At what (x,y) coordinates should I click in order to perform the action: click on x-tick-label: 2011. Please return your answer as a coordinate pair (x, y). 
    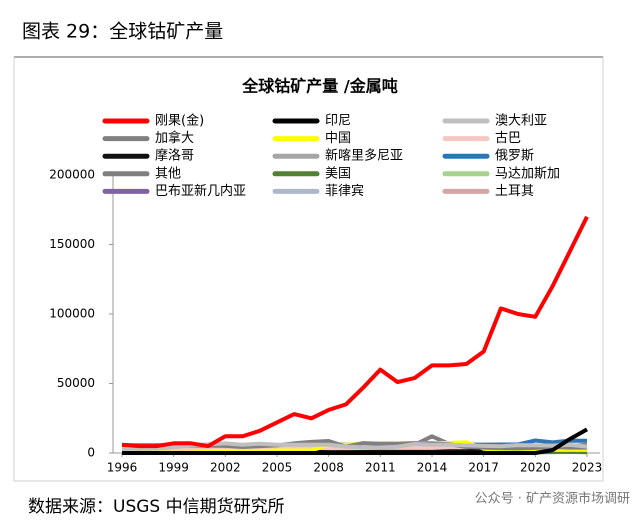
    Looking at the image, I should click on (380, 468).